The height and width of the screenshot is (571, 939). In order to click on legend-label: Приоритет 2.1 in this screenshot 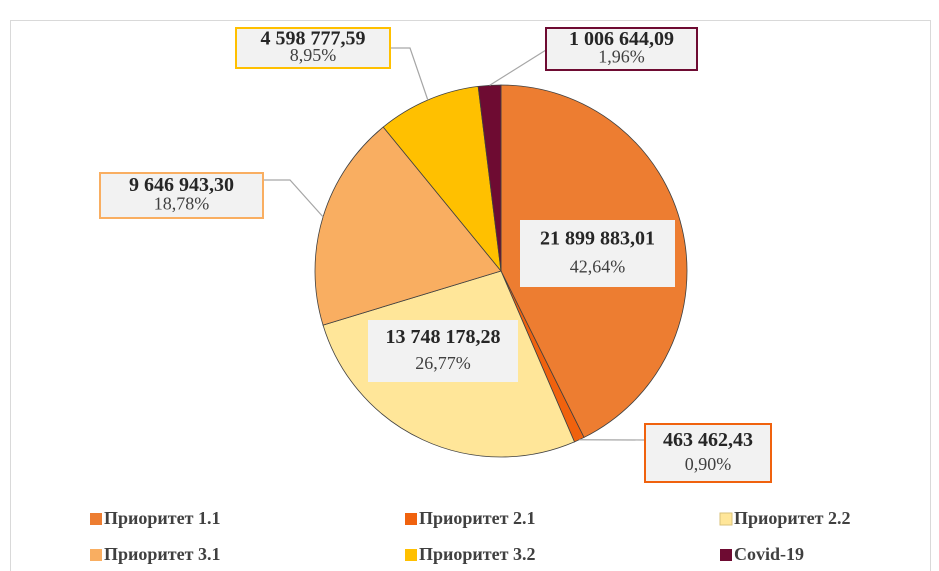, I will do `click(477, 518)`.